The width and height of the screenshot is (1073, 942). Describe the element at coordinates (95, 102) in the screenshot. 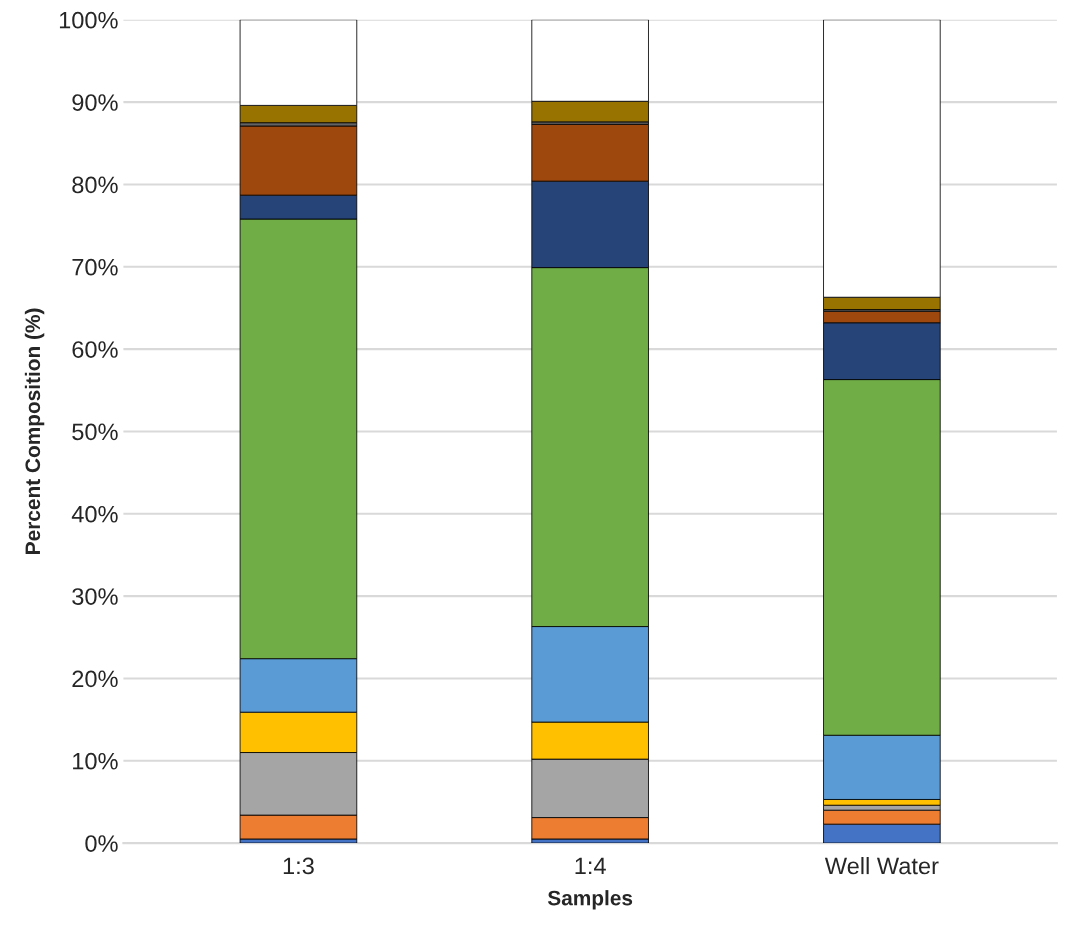

I see `y-tick-label: 90%` at that location.